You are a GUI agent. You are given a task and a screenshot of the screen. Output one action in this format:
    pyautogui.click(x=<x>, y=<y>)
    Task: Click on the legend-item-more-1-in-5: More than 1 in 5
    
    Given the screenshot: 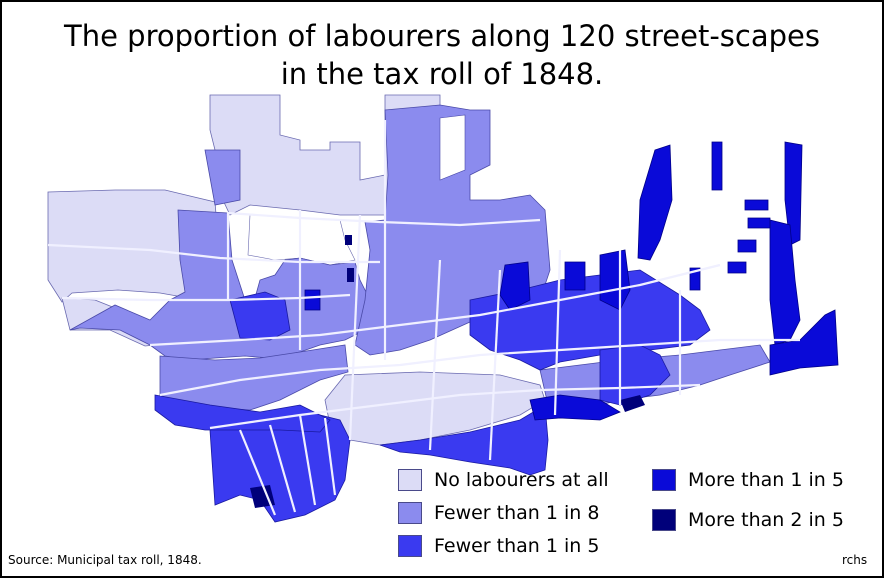 What is the action you would take?
    pyautogui.click(x=748, y=480)
    